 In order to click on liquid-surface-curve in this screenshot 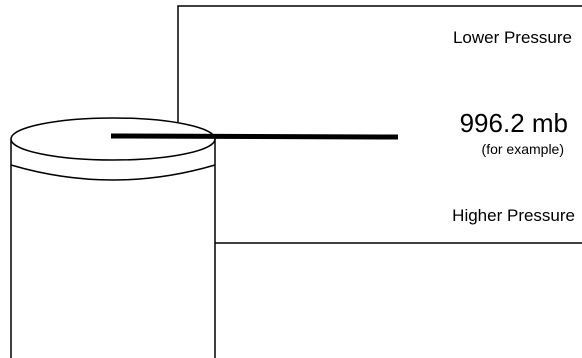, I will do `click(113, 172)`.